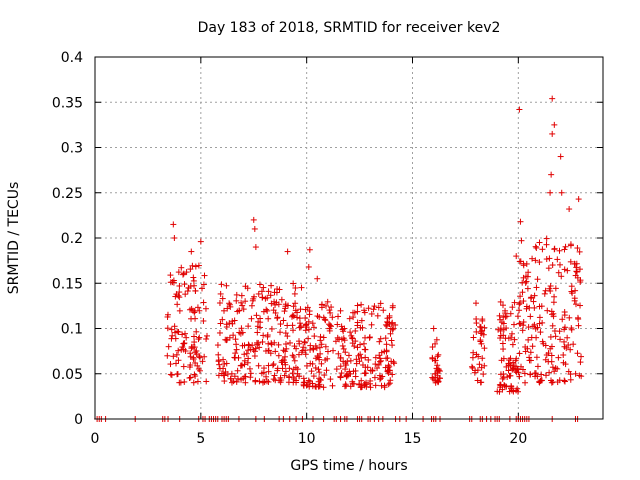  Describe the element at coordinates (67, 375) in the screenshot. I see `y-tick-label: 0.05` at that location.